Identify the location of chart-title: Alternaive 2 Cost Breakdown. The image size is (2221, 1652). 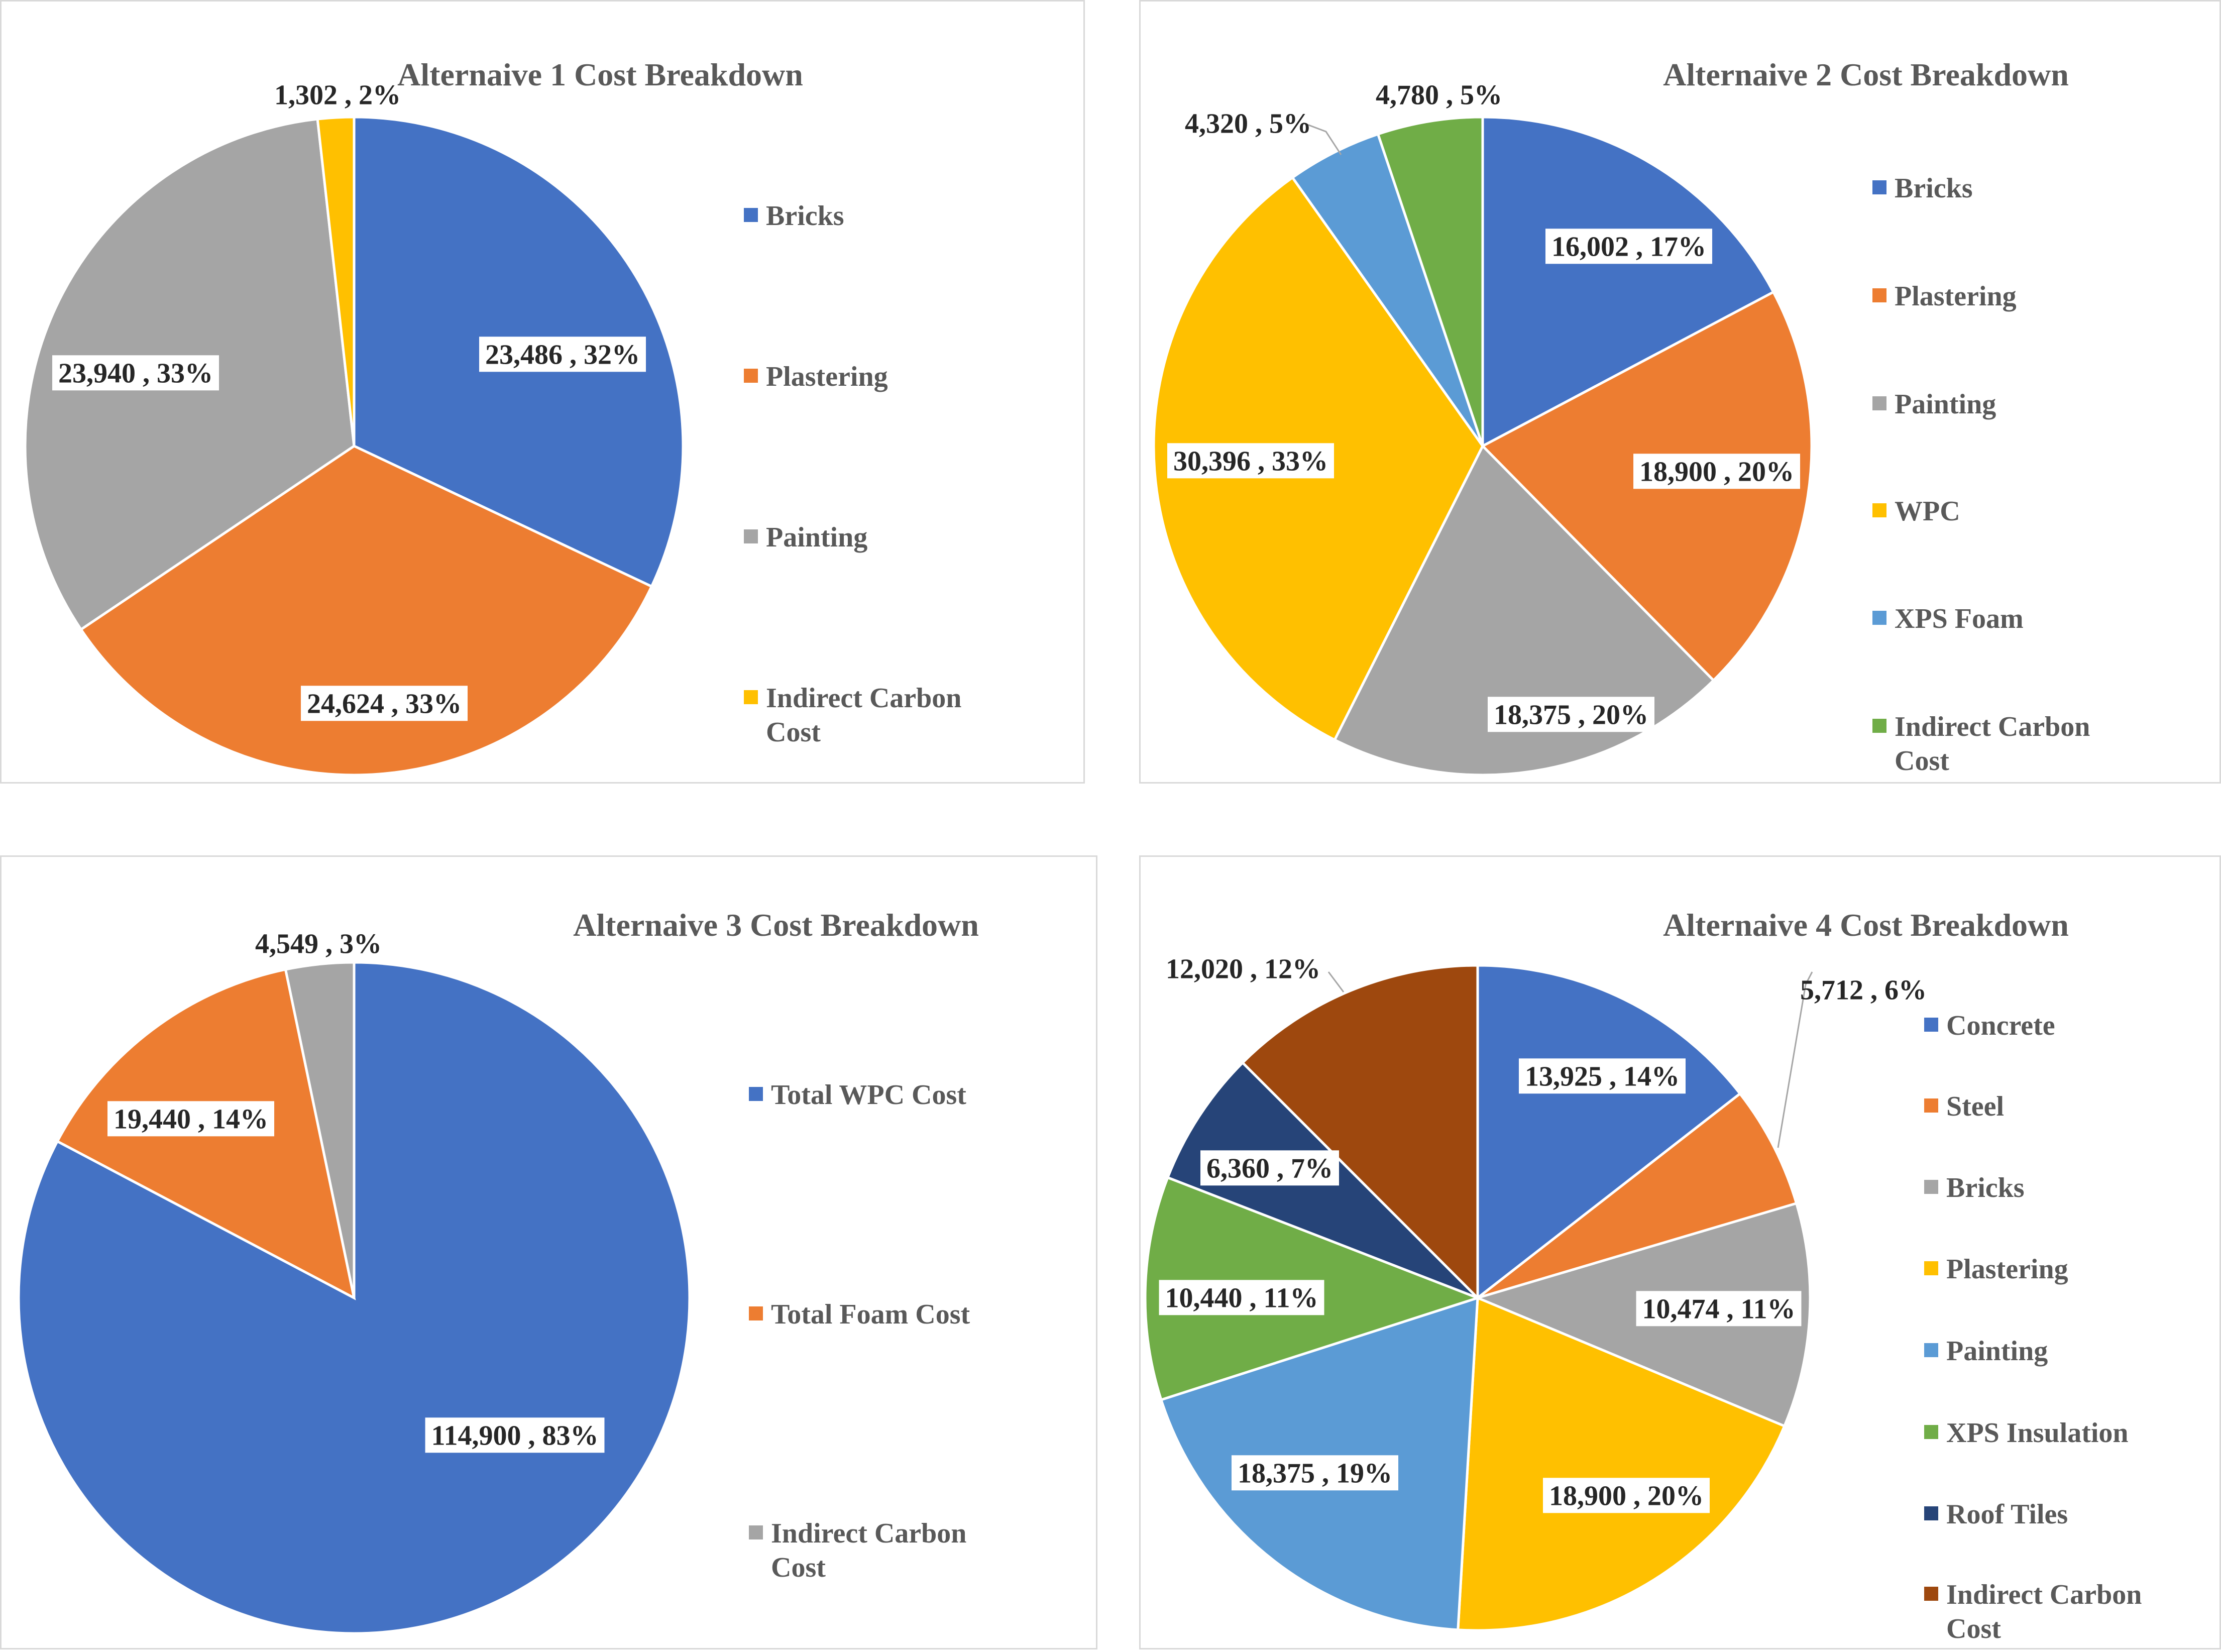
(1866, 74).